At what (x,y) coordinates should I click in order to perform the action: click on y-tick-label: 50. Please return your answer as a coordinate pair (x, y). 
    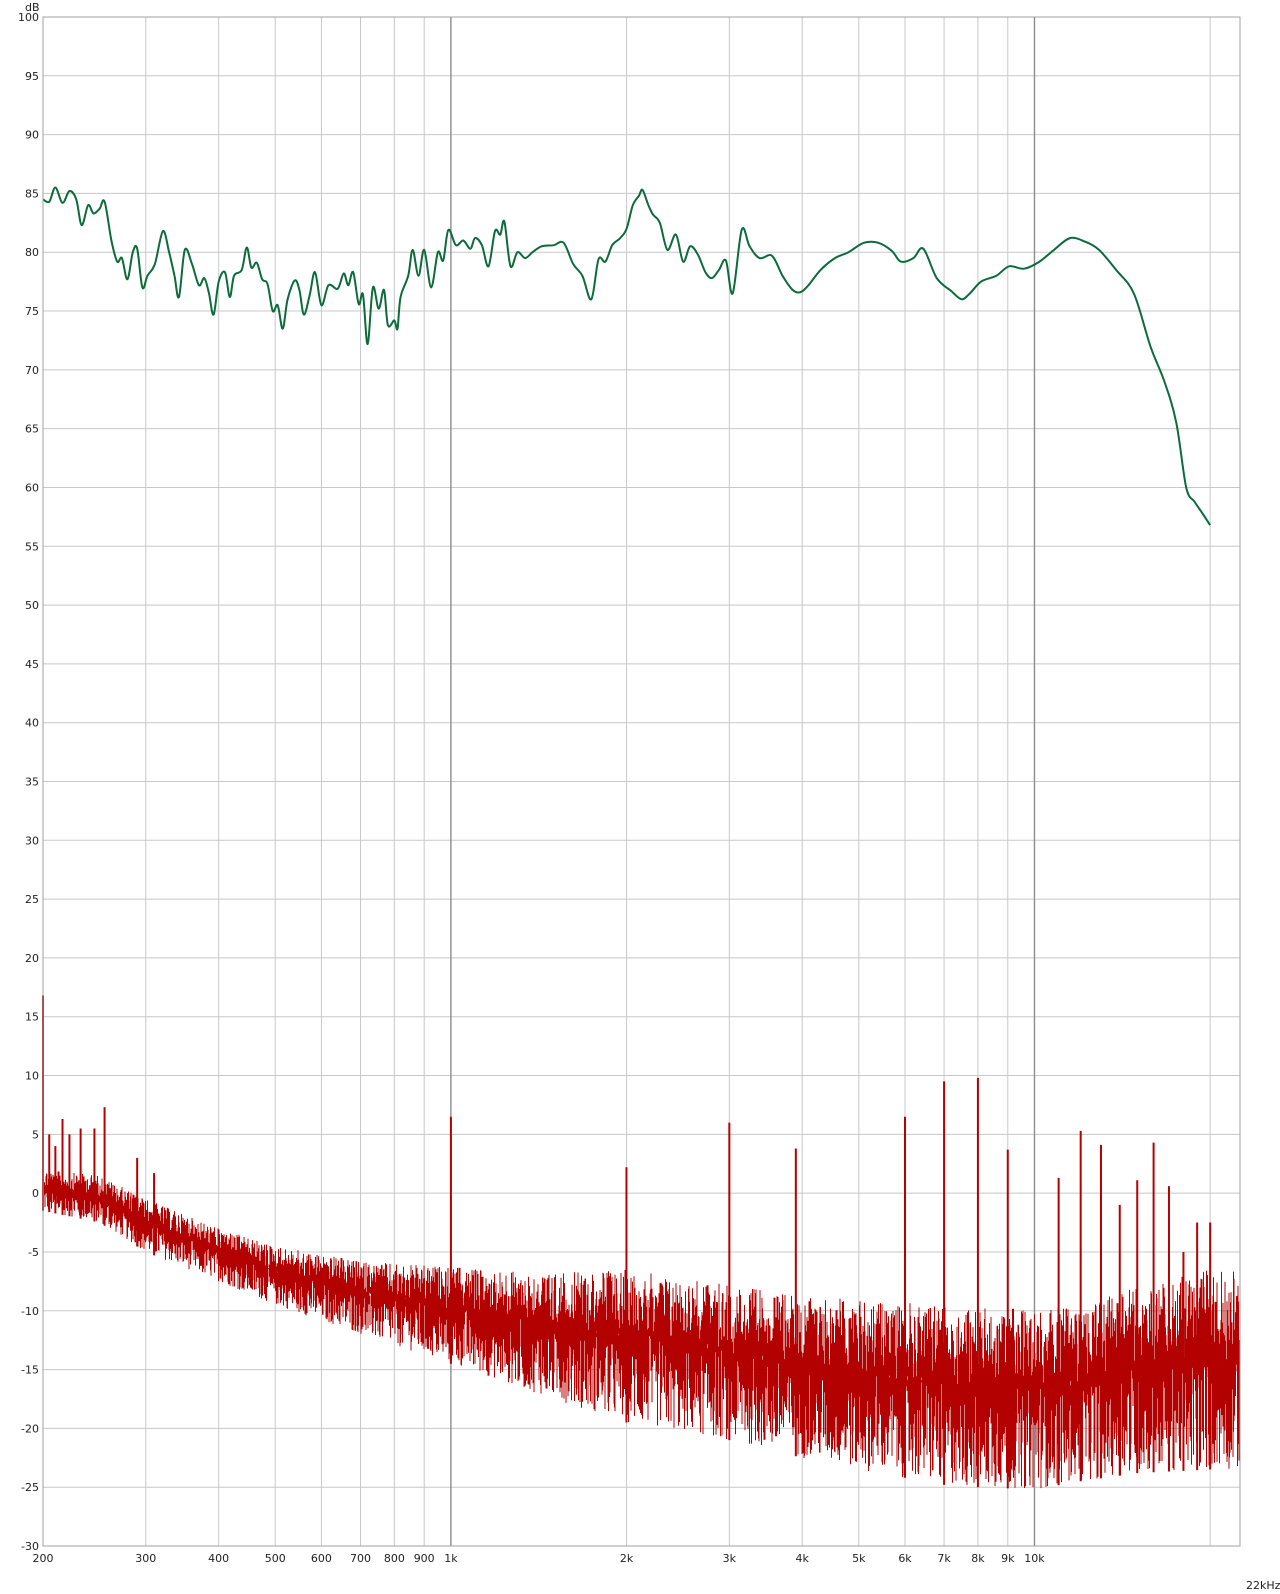
    Looking at the image, I should click on (32, 605).